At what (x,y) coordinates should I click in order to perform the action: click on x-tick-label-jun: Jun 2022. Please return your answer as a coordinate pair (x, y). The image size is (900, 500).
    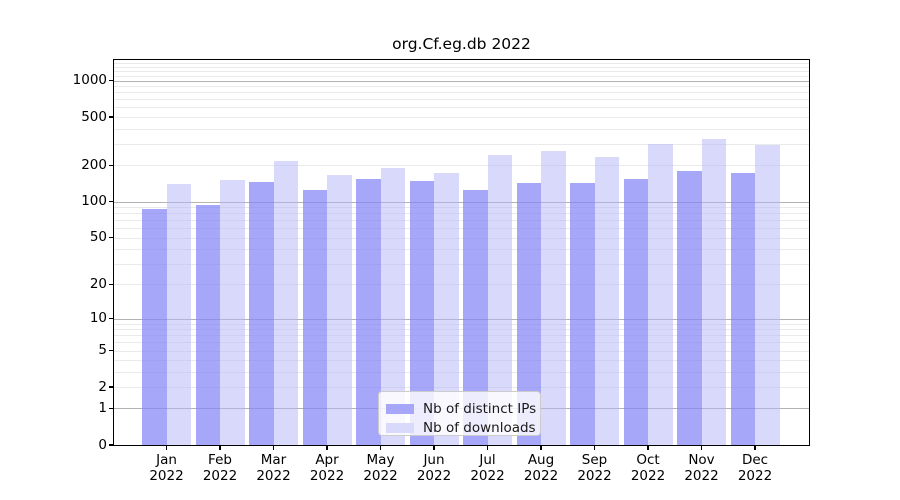
    Looking at the image, I should click on (434, 468).